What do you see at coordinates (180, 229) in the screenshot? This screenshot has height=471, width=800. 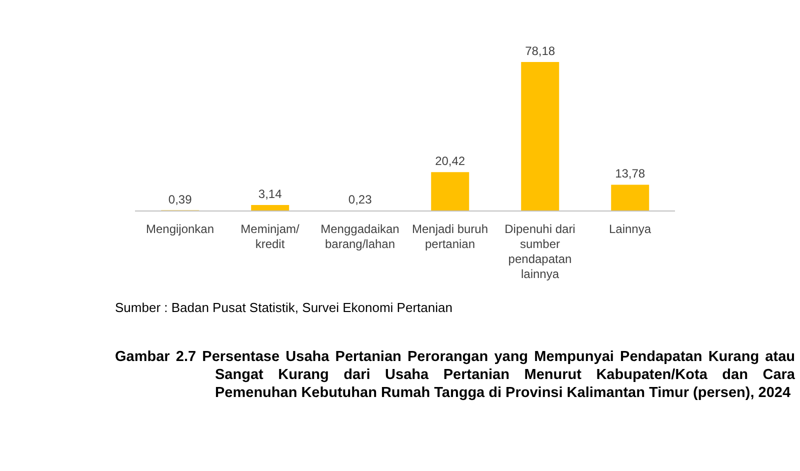 I see `x-tick-label: Mengijonkan` at bounding box center [180, 229].